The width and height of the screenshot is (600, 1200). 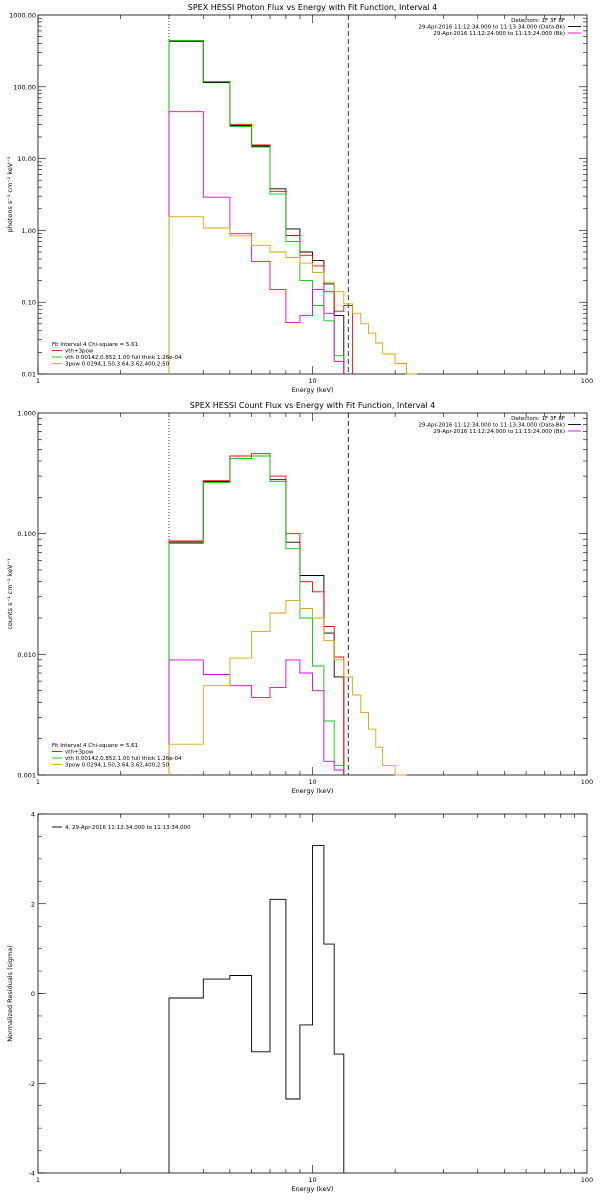 I want to click on y-tick-label: 10.00, so click(x=26, y=159).